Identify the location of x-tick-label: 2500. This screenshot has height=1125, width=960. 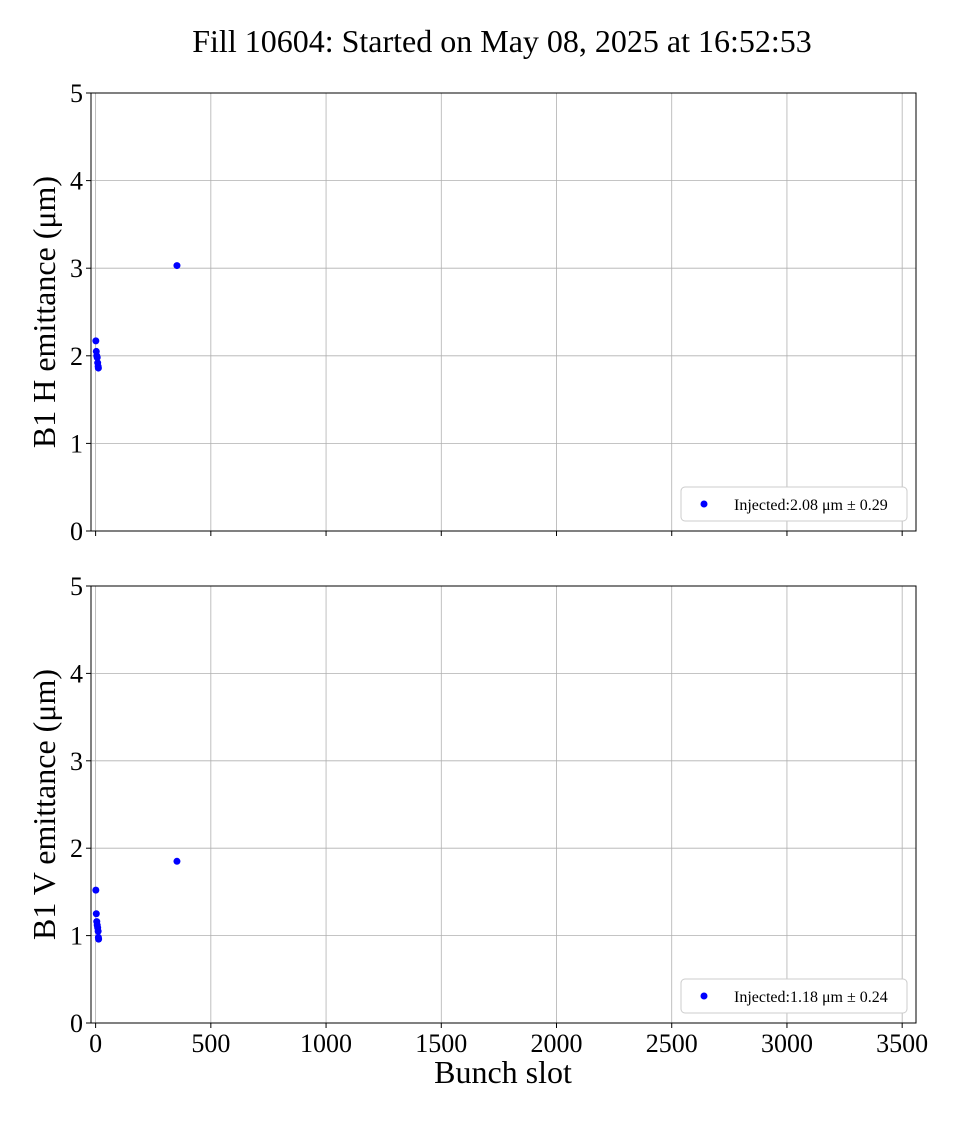
(672, 1043).